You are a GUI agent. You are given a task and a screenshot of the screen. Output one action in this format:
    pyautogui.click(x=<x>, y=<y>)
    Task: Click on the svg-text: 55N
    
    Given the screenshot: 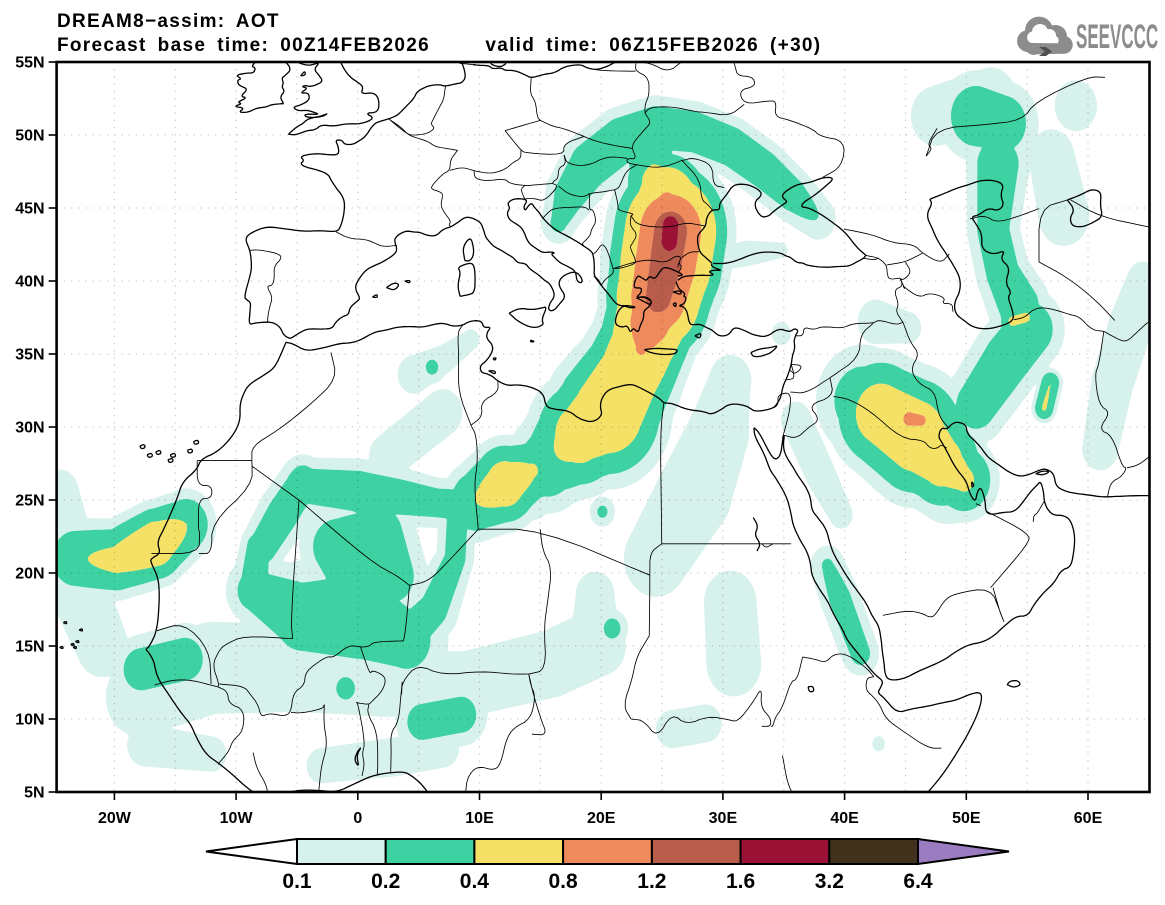 What is the action you would take?
    pyautogui.click(x=29, y=63)
    